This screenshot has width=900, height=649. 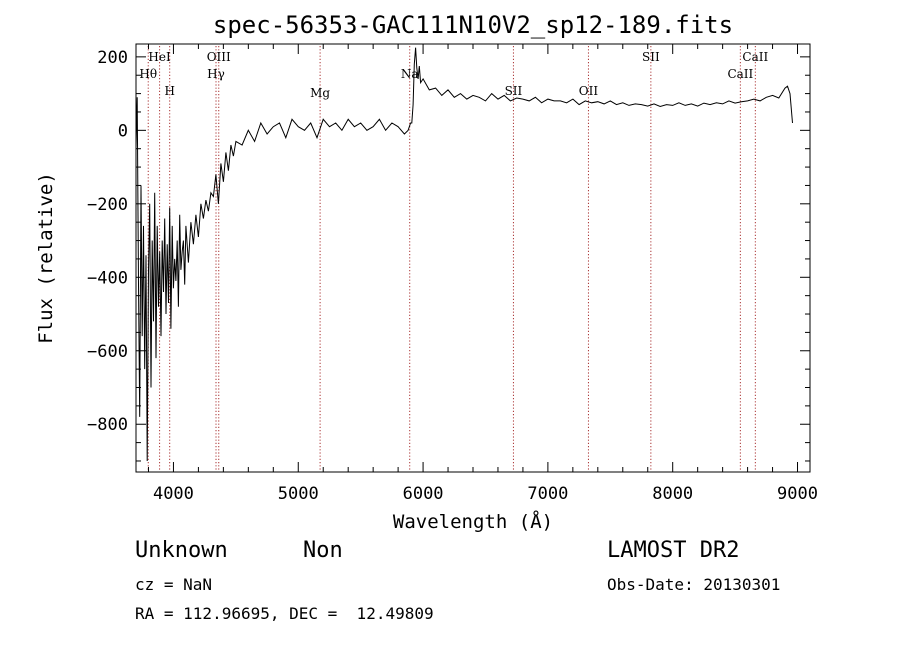 I want to click on object-class: Unknown, so click(x=181, y=550).